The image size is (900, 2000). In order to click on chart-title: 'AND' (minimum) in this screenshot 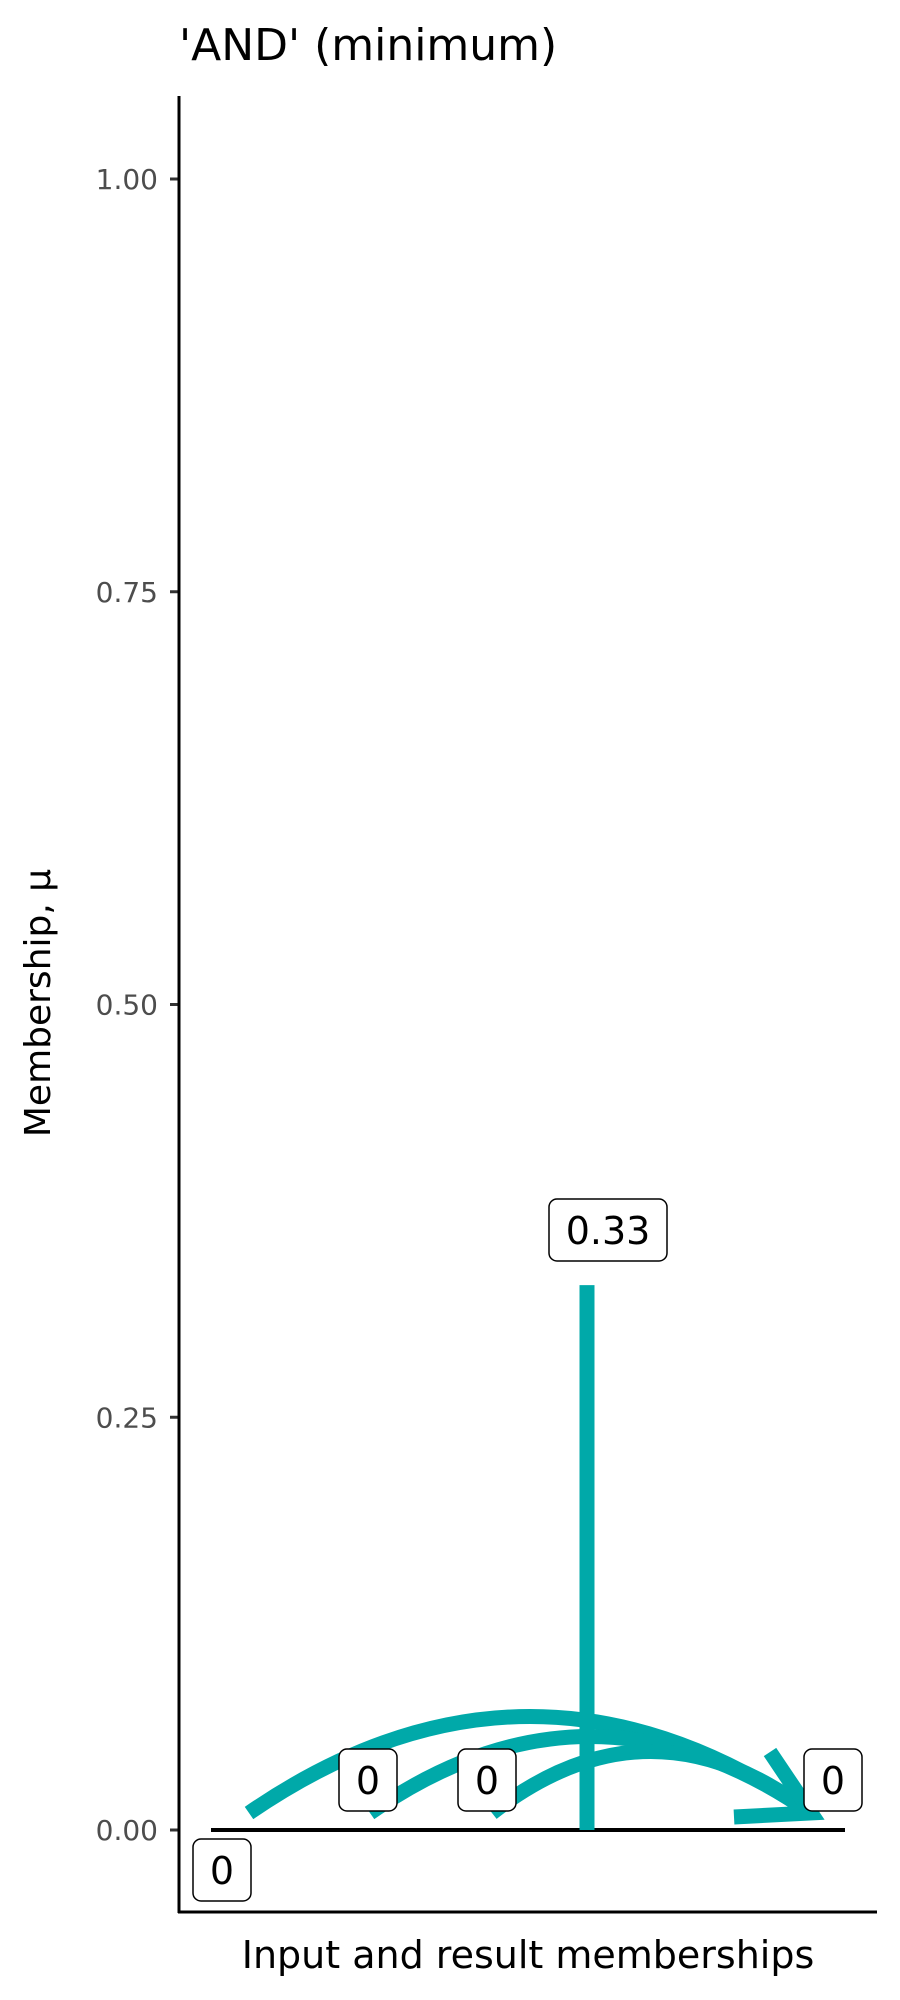, I will do `click(368, 45)`.